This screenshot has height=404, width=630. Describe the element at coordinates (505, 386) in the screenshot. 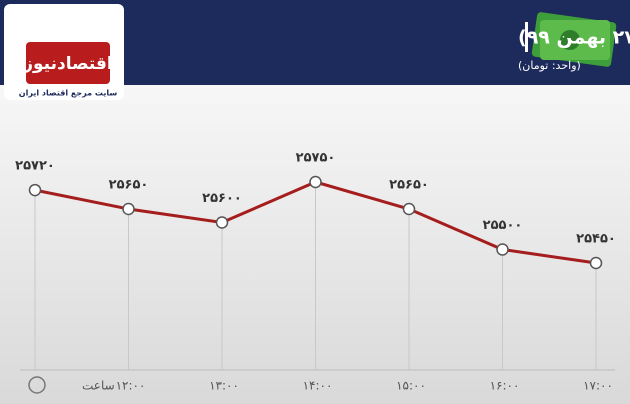

I see `x-tick-label: ۱۶:۰۰` at that location.